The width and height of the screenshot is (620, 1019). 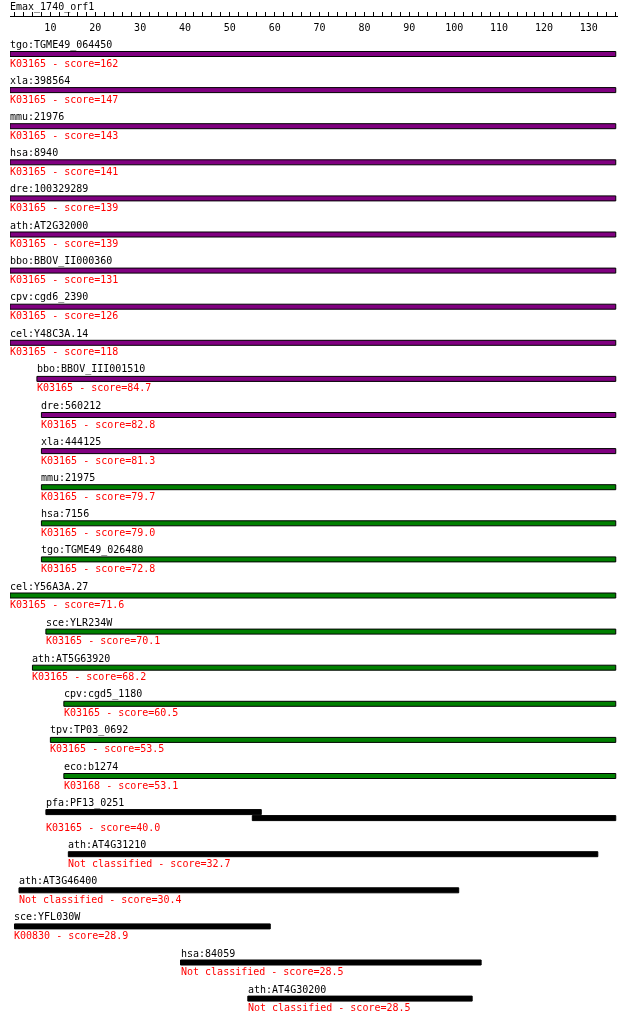 I want to click on x-tick-label: 50, so click(x=229, y=27).